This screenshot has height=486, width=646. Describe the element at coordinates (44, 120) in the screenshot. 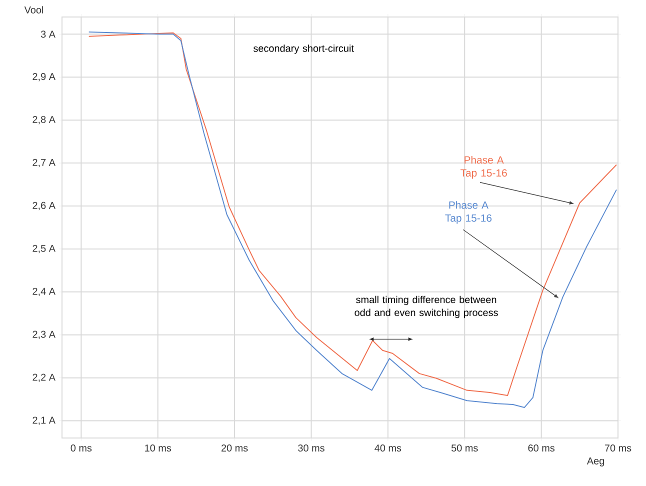

I see `y-tick-label: 2,8 A` at that location.